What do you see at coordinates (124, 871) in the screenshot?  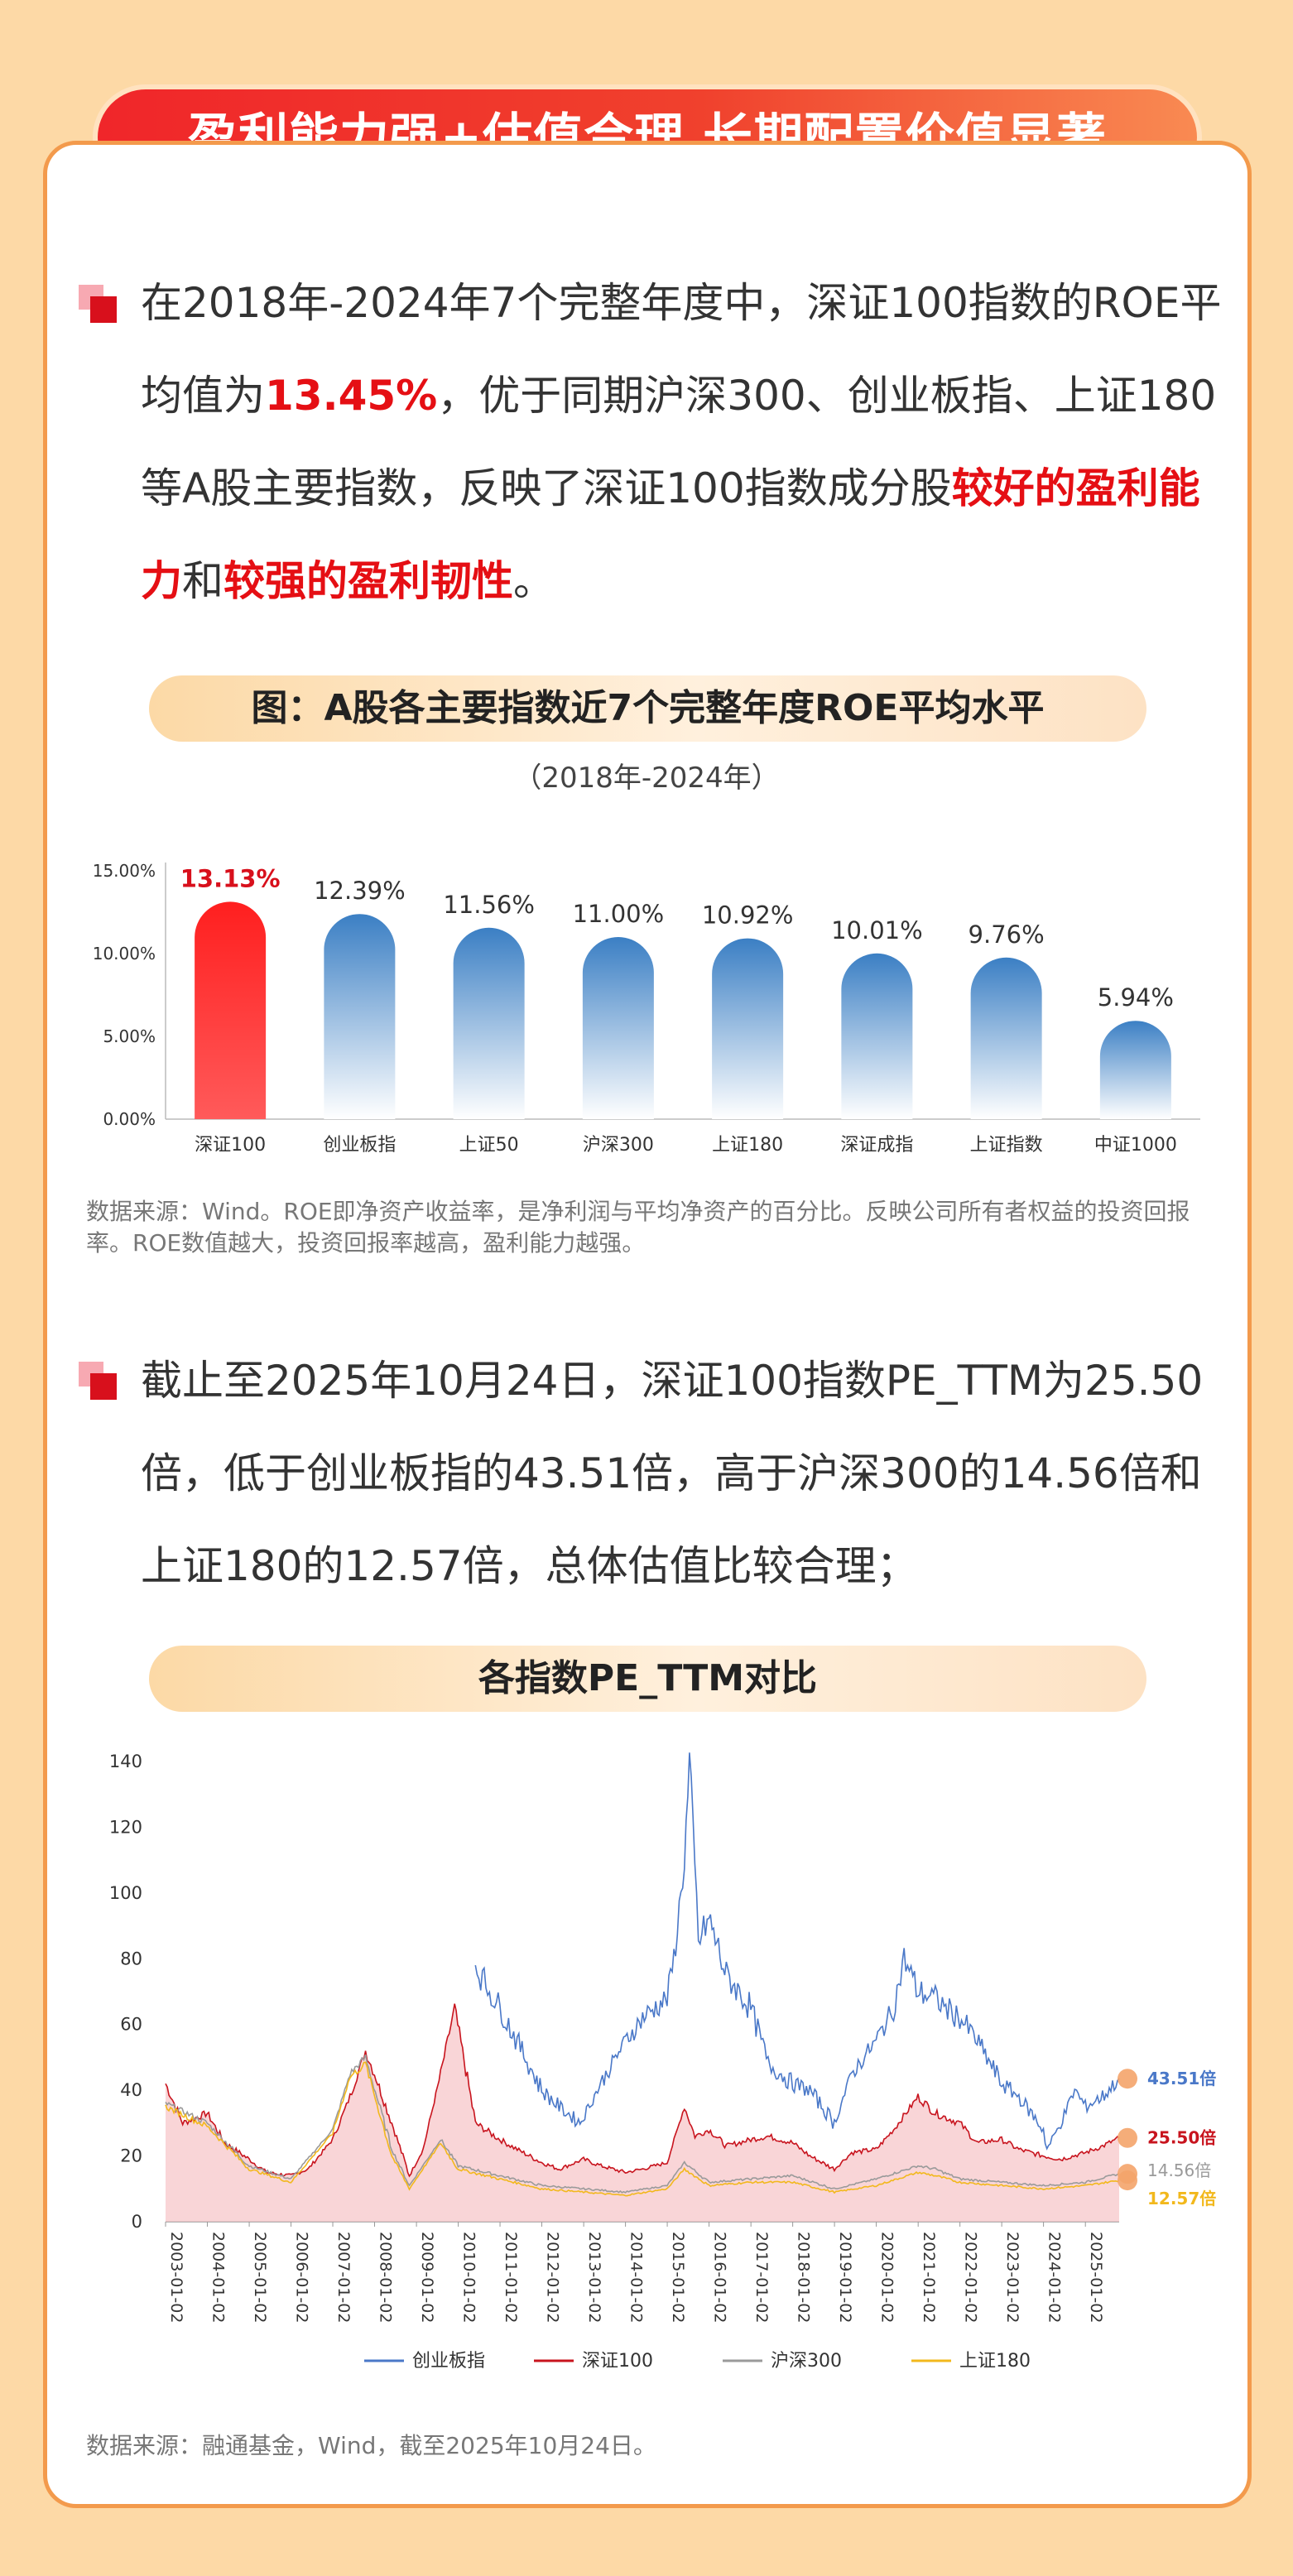 I see `y-tick-label: 15.00%` at bounding box center [124, 871].